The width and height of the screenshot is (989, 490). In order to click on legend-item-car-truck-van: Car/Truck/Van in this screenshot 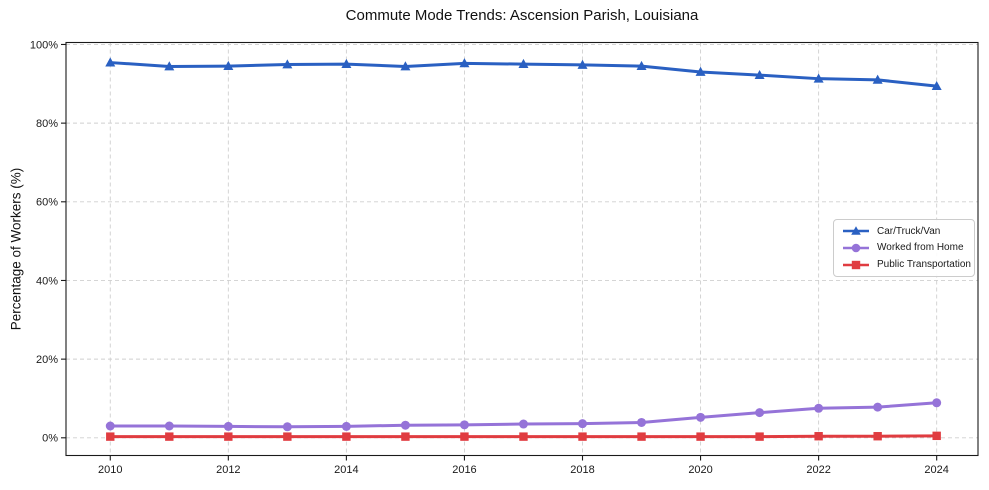, I will do `click(904, 231)`.